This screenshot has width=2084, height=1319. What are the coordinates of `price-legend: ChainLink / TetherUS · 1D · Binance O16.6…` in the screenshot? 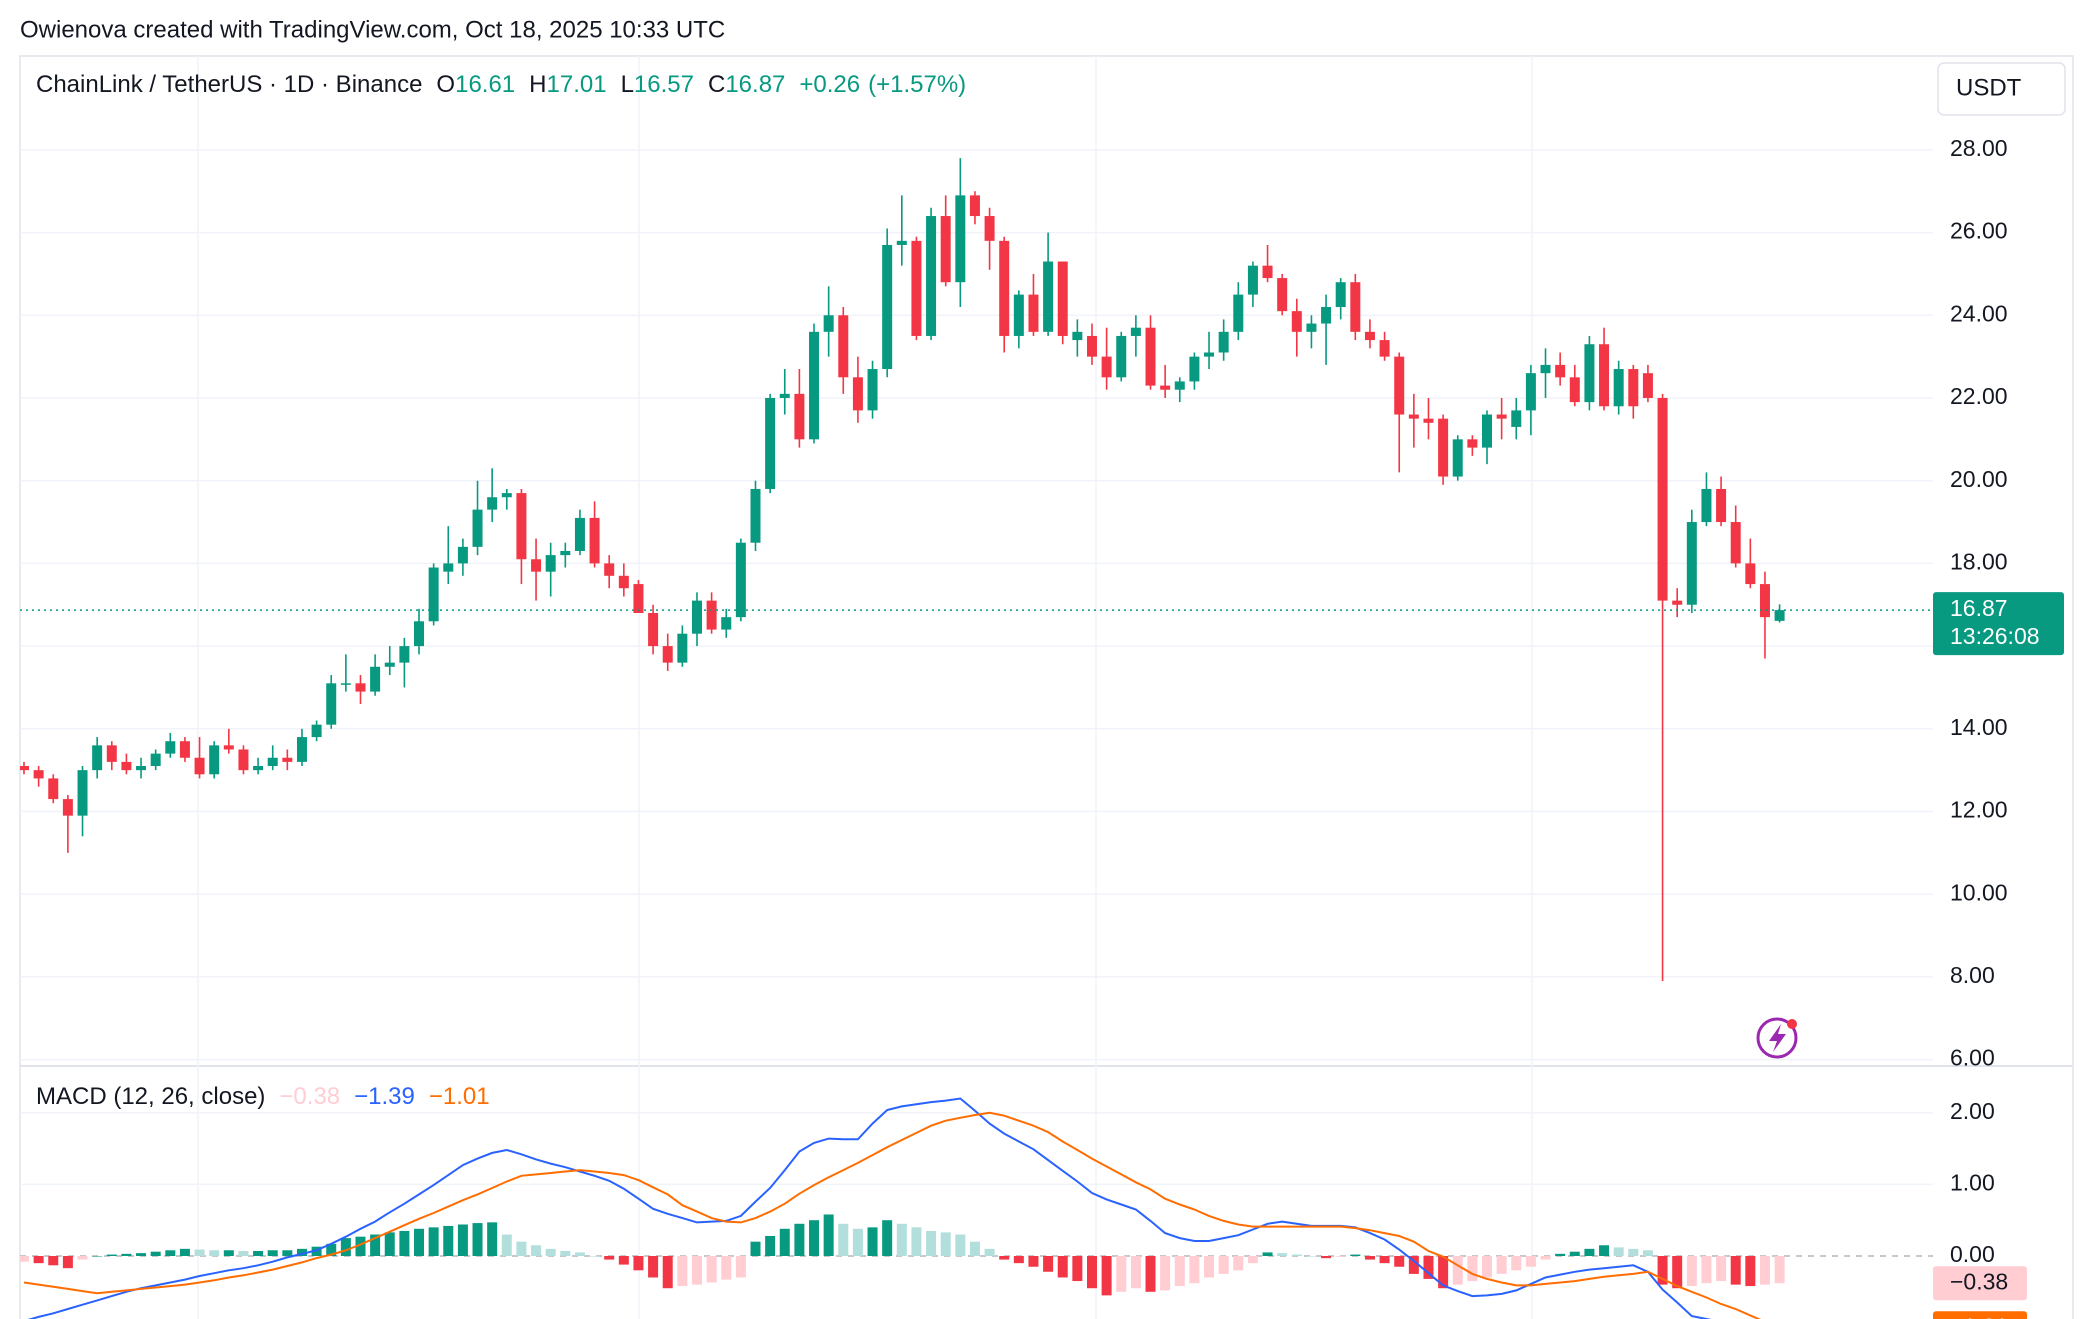 It's located at (501, 84).